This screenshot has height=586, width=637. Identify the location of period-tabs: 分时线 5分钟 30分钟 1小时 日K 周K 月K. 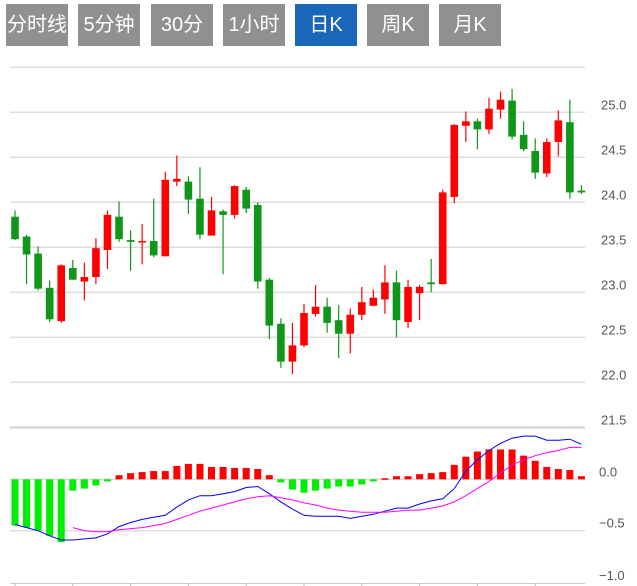
(318, 39).